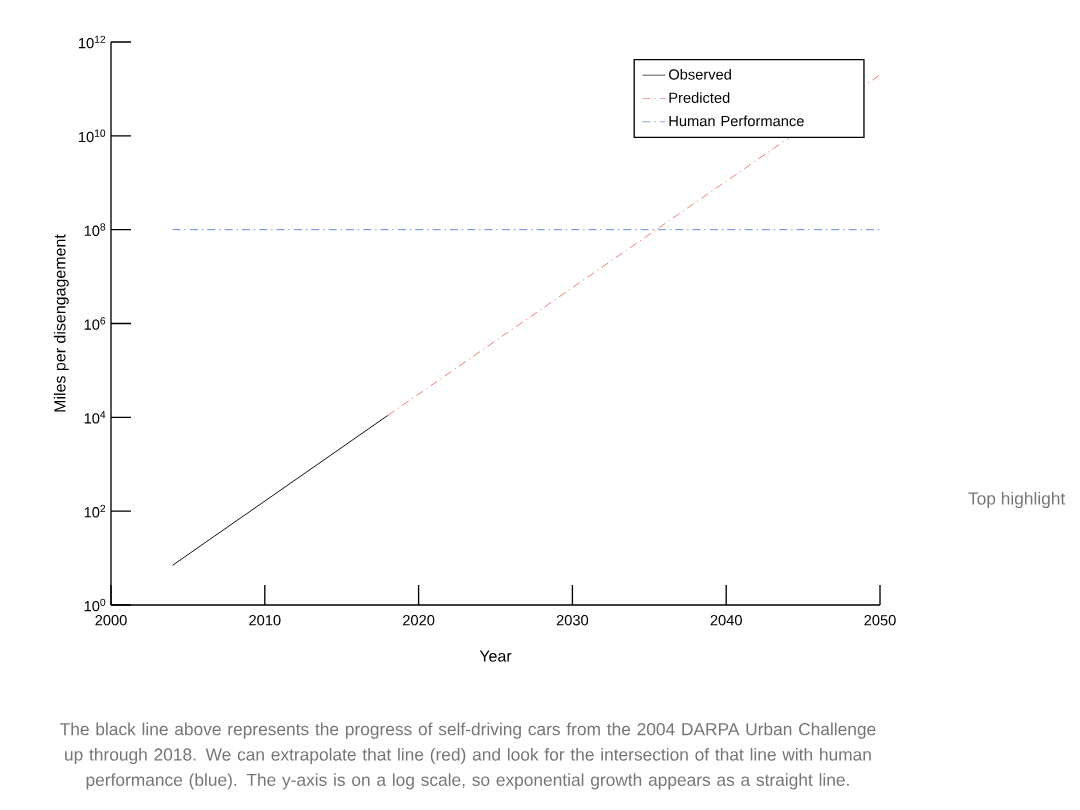 The height and width of the screenshot is (810, 1080). I want to click on x-tick-label: 2030, so click(572, 620).